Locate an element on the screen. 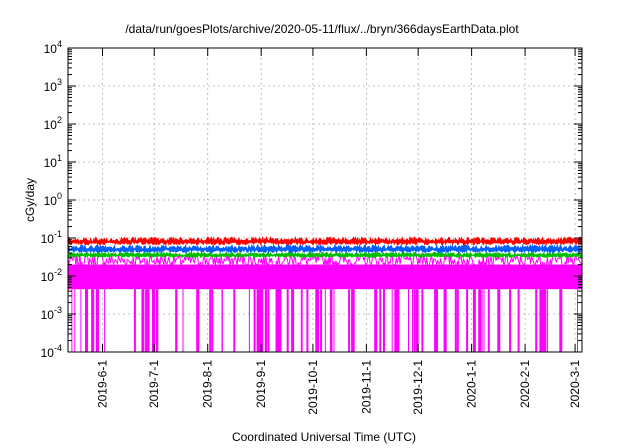 The height and width of the screenshot is (448, 640). y-tick-label: 10³ is located at coordinates (53, 85).